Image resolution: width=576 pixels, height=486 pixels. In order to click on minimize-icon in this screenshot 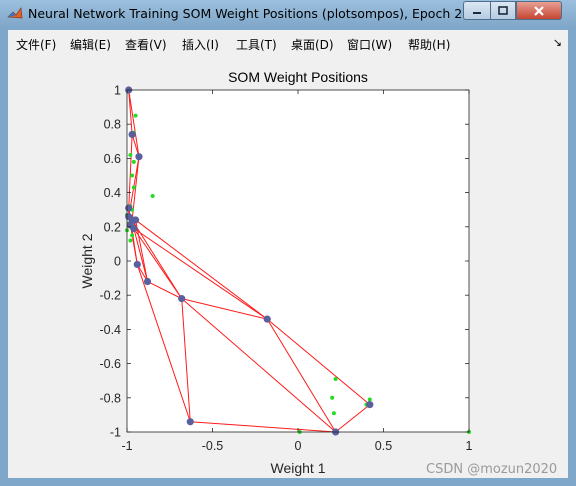, I will do `click(477, 12)`.